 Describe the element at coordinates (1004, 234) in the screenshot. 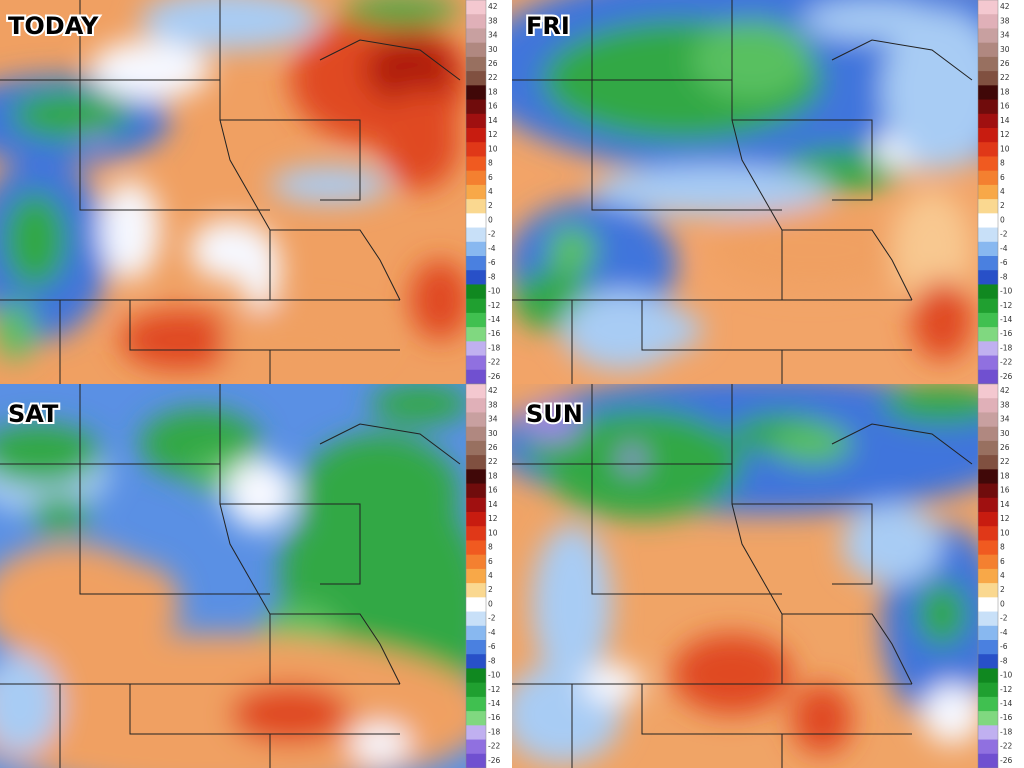

I see `scale-label: -2` at that location.